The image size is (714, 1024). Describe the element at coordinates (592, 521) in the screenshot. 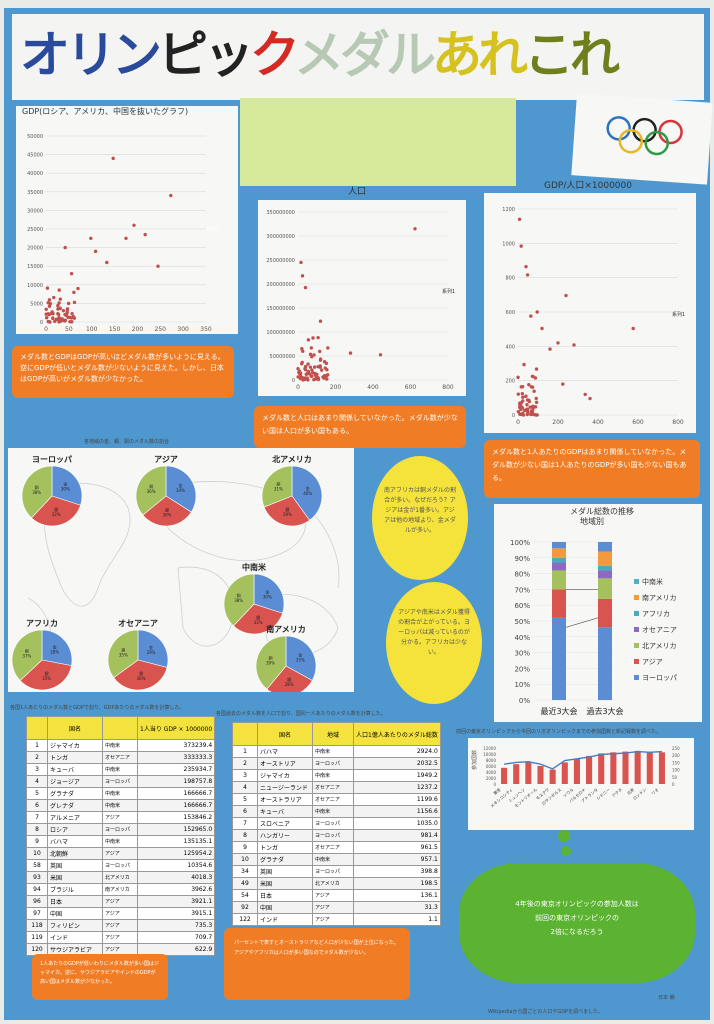

I see `stacked-subtitle: 地域別` at that location.